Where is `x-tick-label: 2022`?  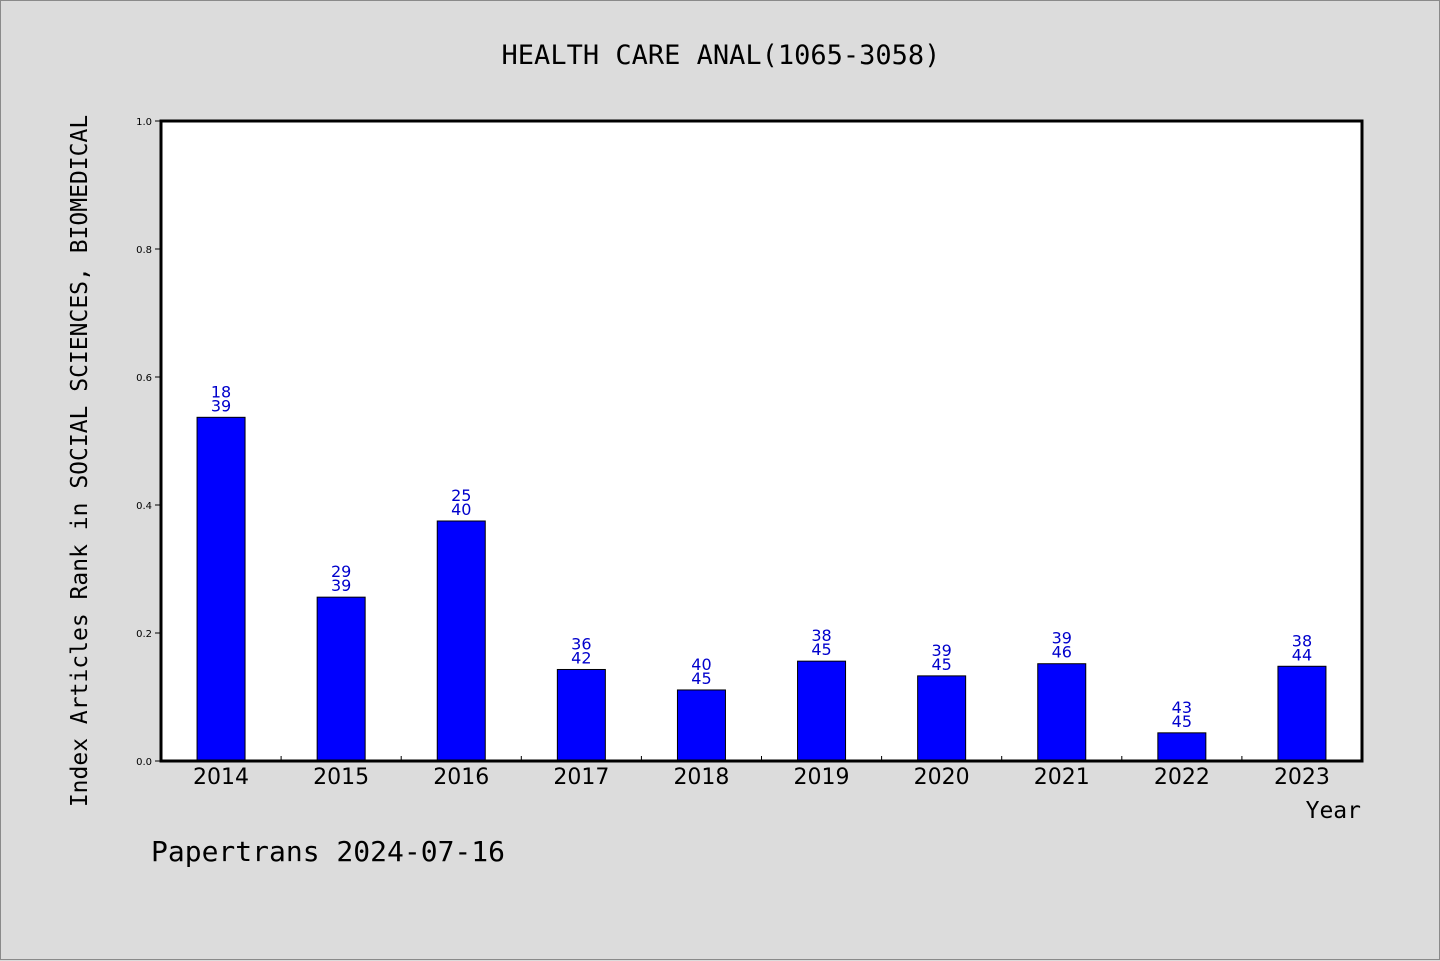 x-tick-label: 2022 is located at coordinates (1182, 777).